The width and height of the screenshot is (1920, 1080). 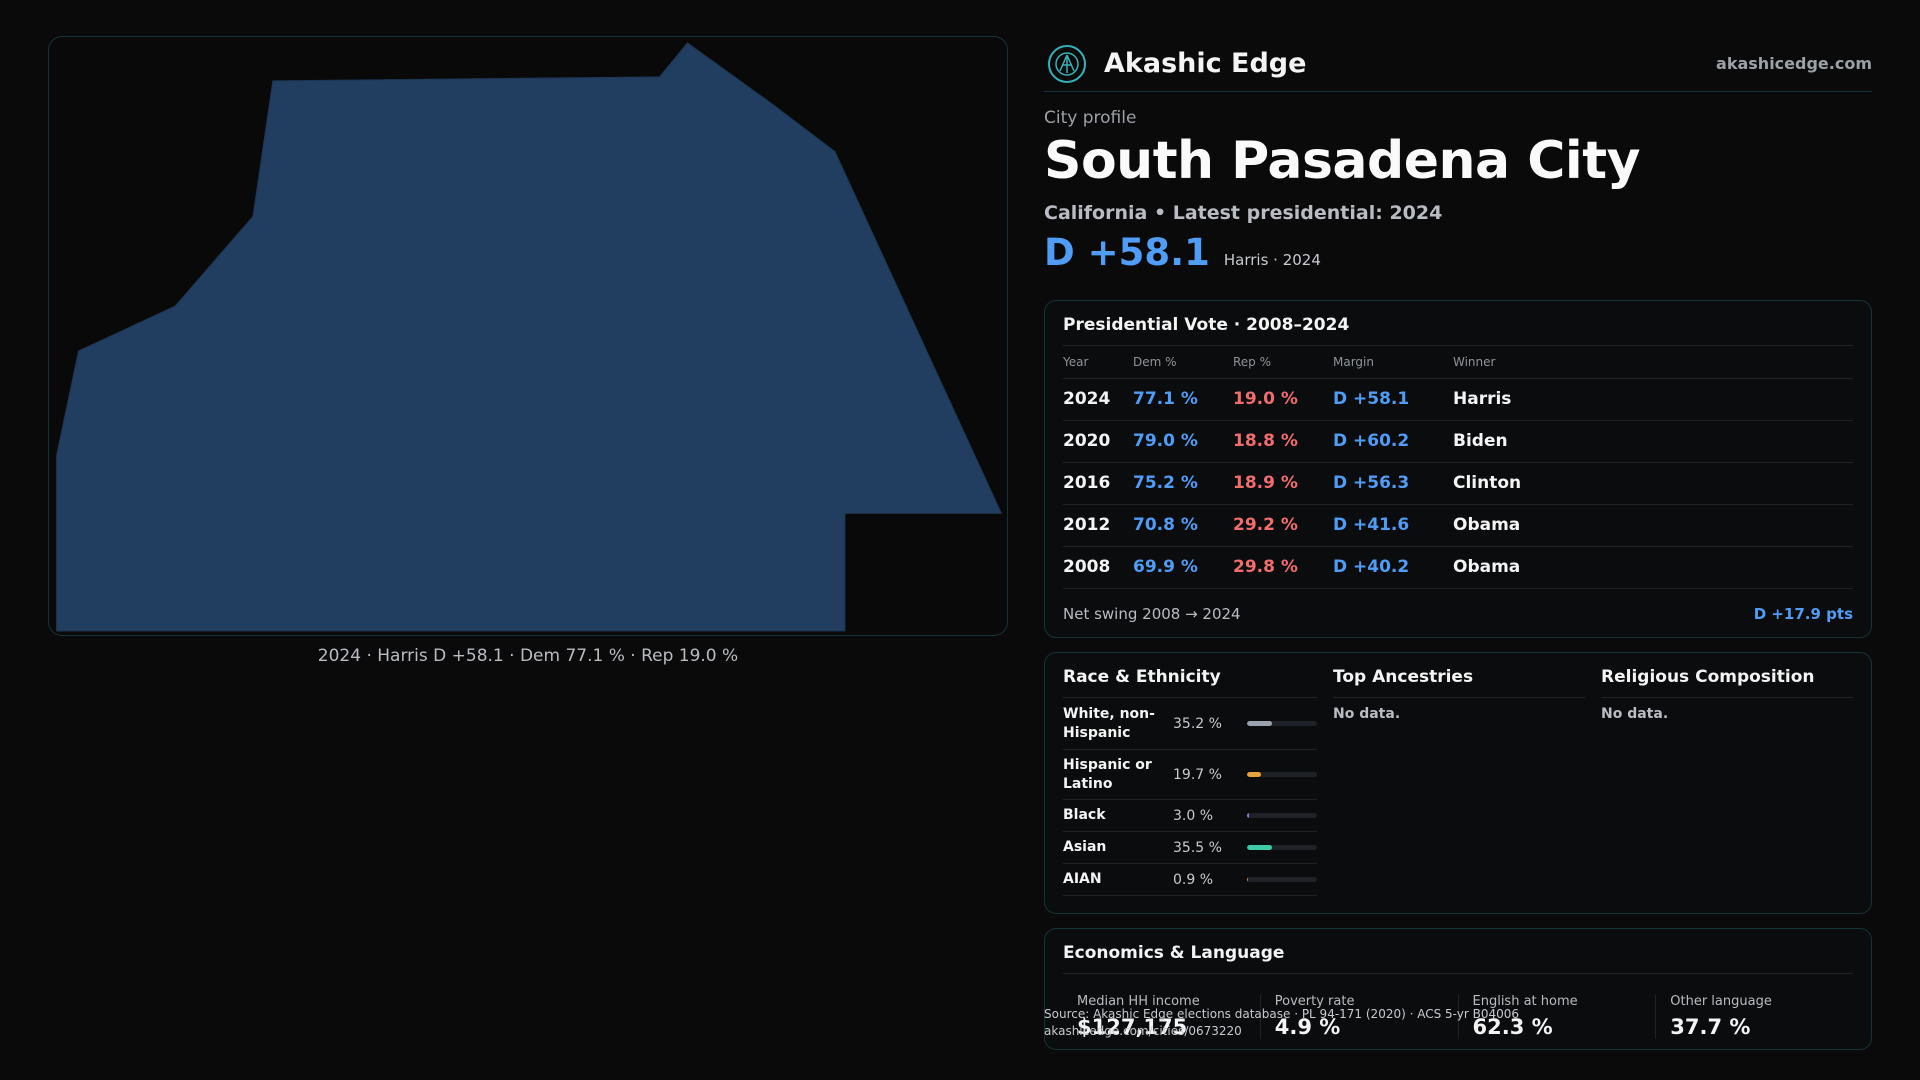 What do you see at coordinates (1458, 362) in the screenshot?
I see `table-header-row: Year Dem % Rep % Margin Winner` at bounding box center [1458, 362].